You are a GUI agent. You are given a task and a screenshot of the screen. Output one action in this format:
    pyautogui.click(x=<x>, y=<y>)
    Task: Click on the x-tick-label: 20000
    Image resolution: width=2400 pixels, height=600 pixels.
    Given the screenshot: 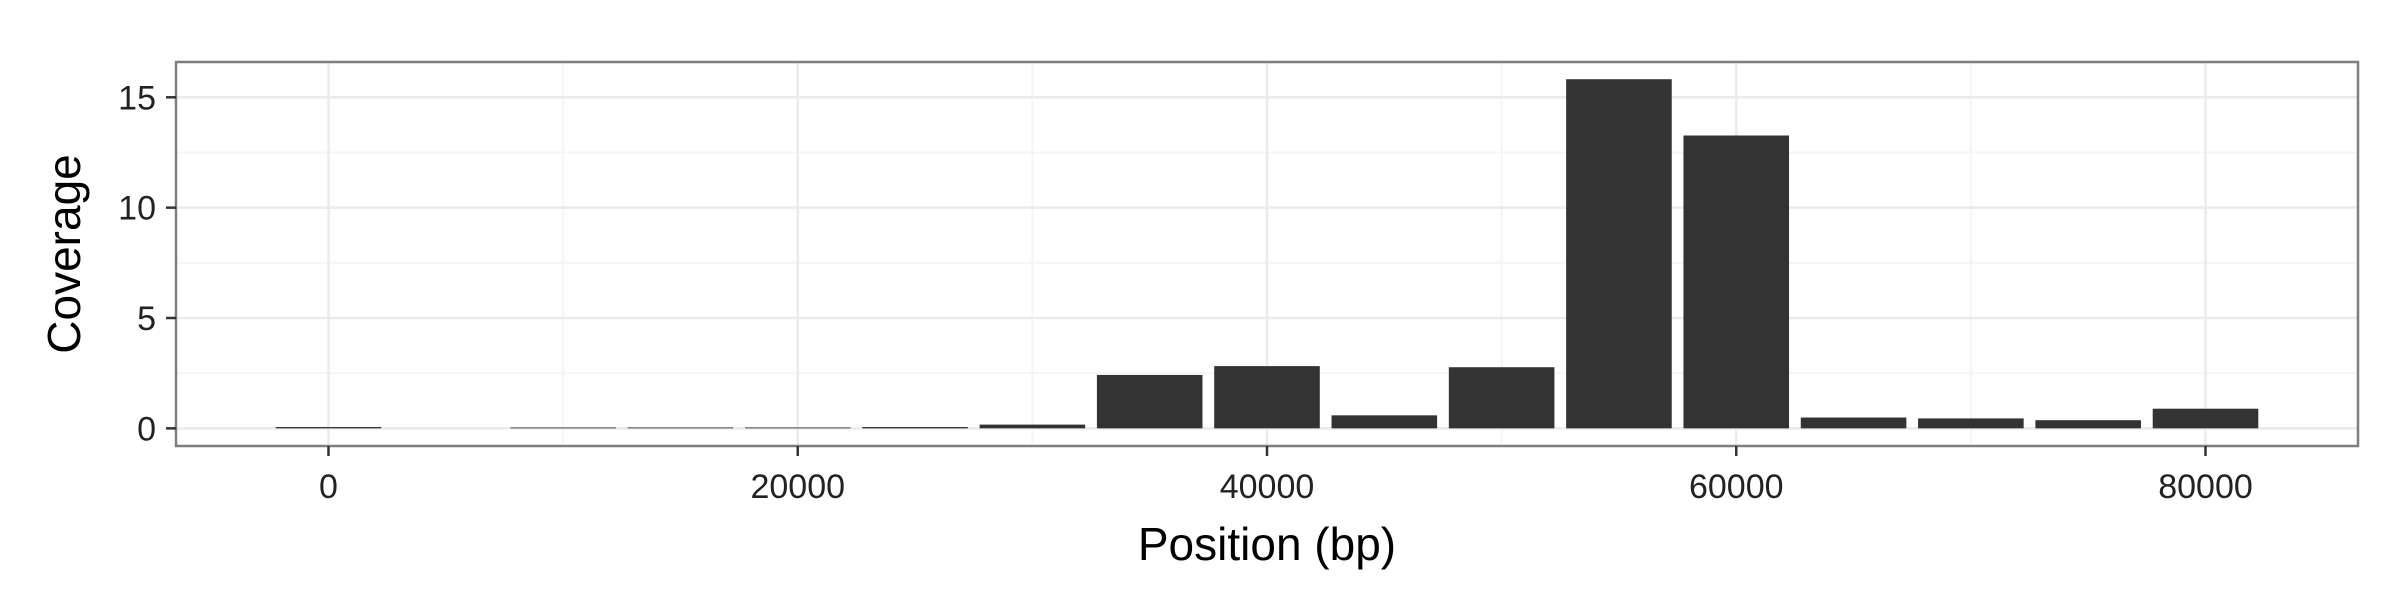 What is the action you would take?
    pyautogui.click(x=797, y=487)
    